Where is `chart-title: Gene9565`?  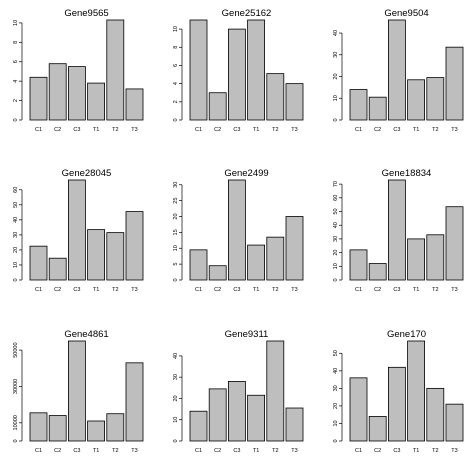
chart-title: Gene9565 is located at coordinates (86, 13).